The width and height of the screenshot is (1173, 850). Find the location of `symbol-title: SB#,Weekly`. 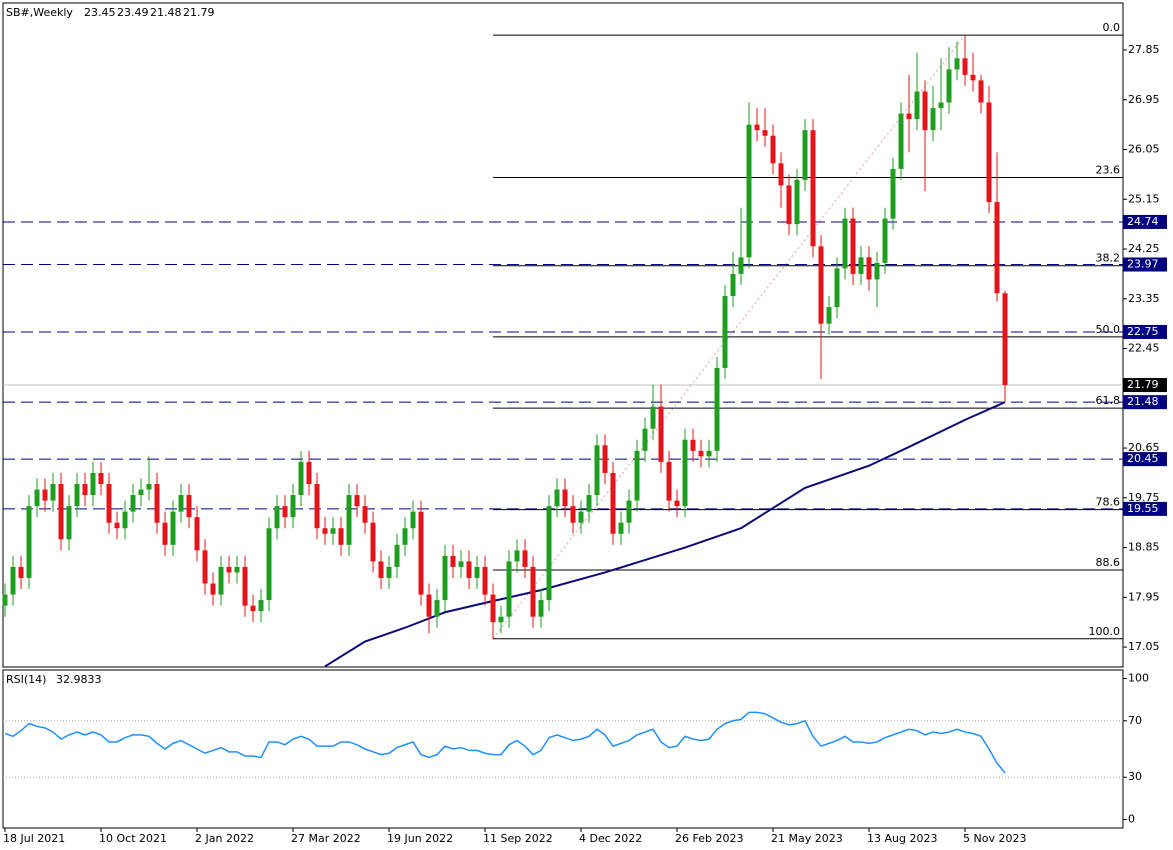

symbol-title: SB#,Weekly is located at coordinates (39, 12).